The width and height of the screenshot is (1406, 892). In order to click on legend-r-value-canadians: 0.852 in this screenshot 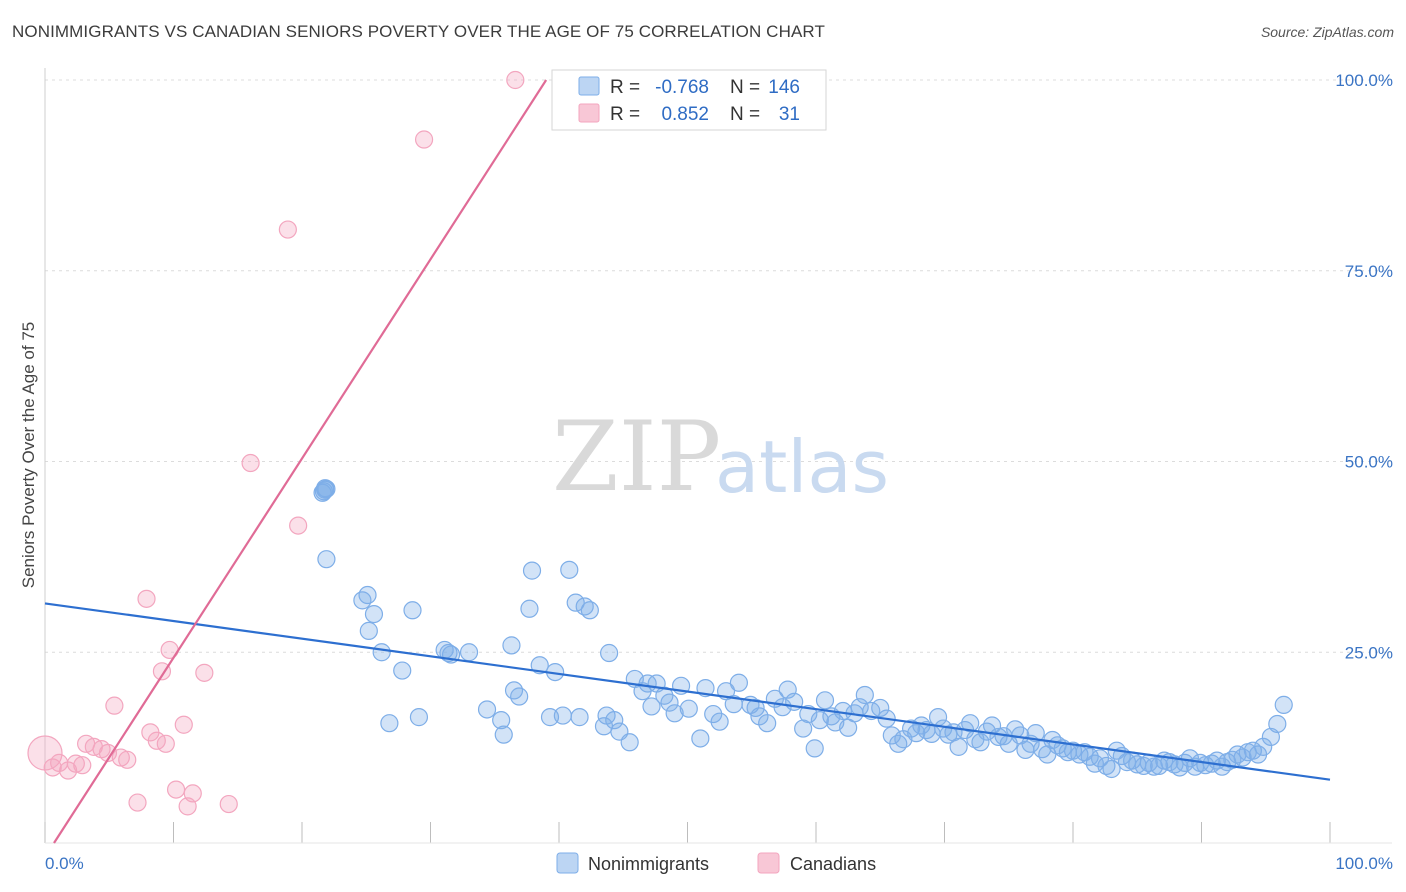, I will do `click(685, 114)`.